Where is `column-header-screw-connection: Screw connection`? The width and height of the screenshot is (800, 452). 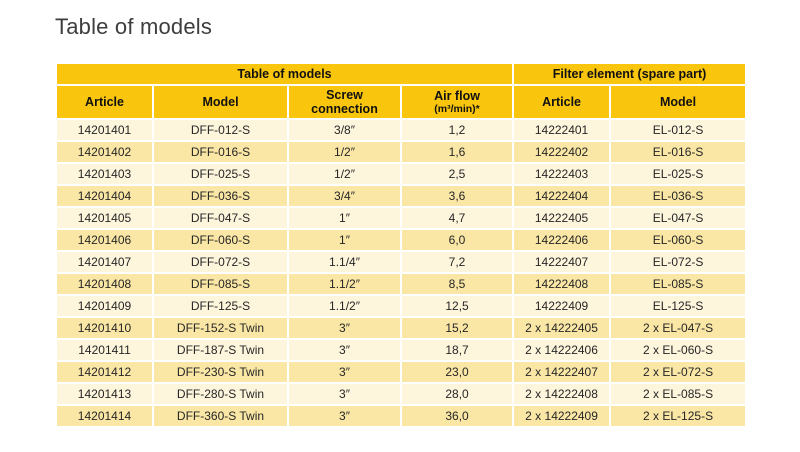 column-header-screw-connection: Screw connection is located at coordinates (345, 102).